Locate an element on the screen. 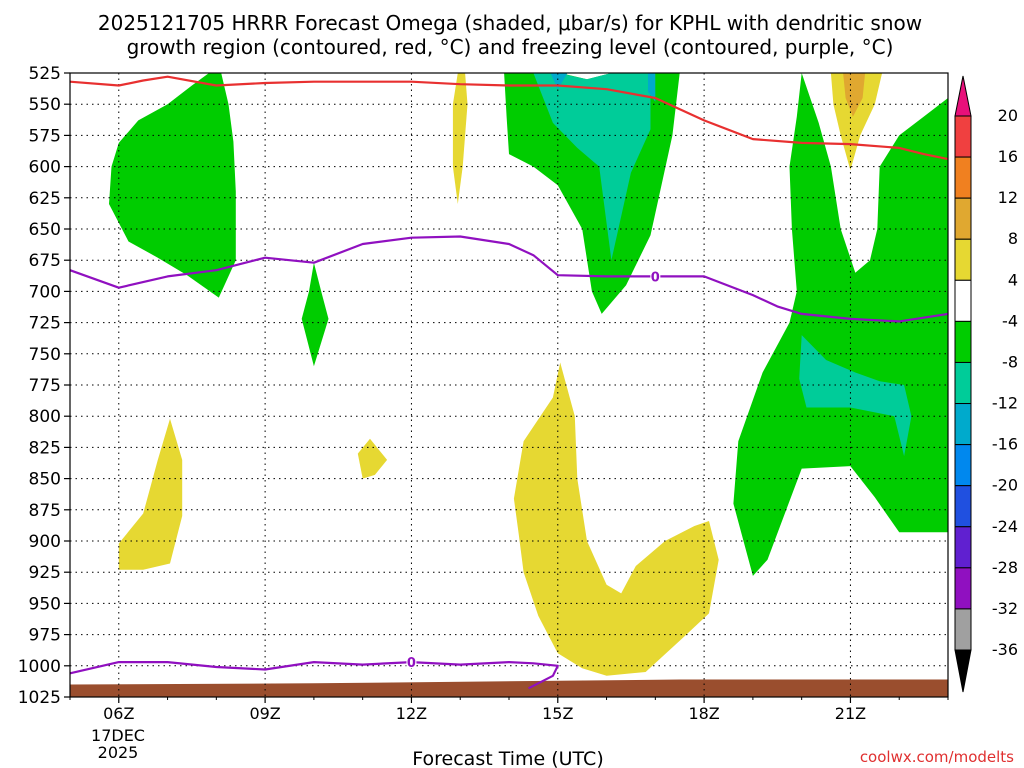 The height and width of the screenshot is (768, 1024). contour-label-1: 0 is located at coordinates (411, 663).